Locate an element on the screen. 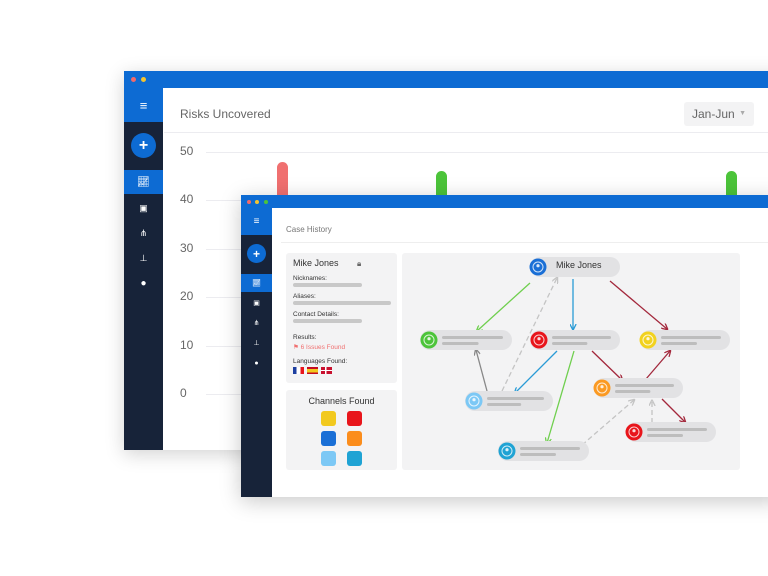 The image size is (768, 576). period-value: Jan-Jun is located at coordinates (713, 114).